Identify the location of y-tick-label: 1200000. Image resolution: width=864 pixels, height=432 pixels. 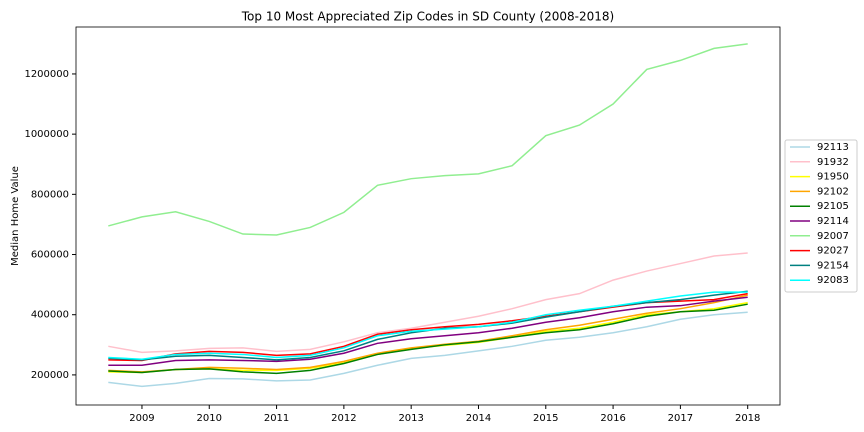
(46, 74).